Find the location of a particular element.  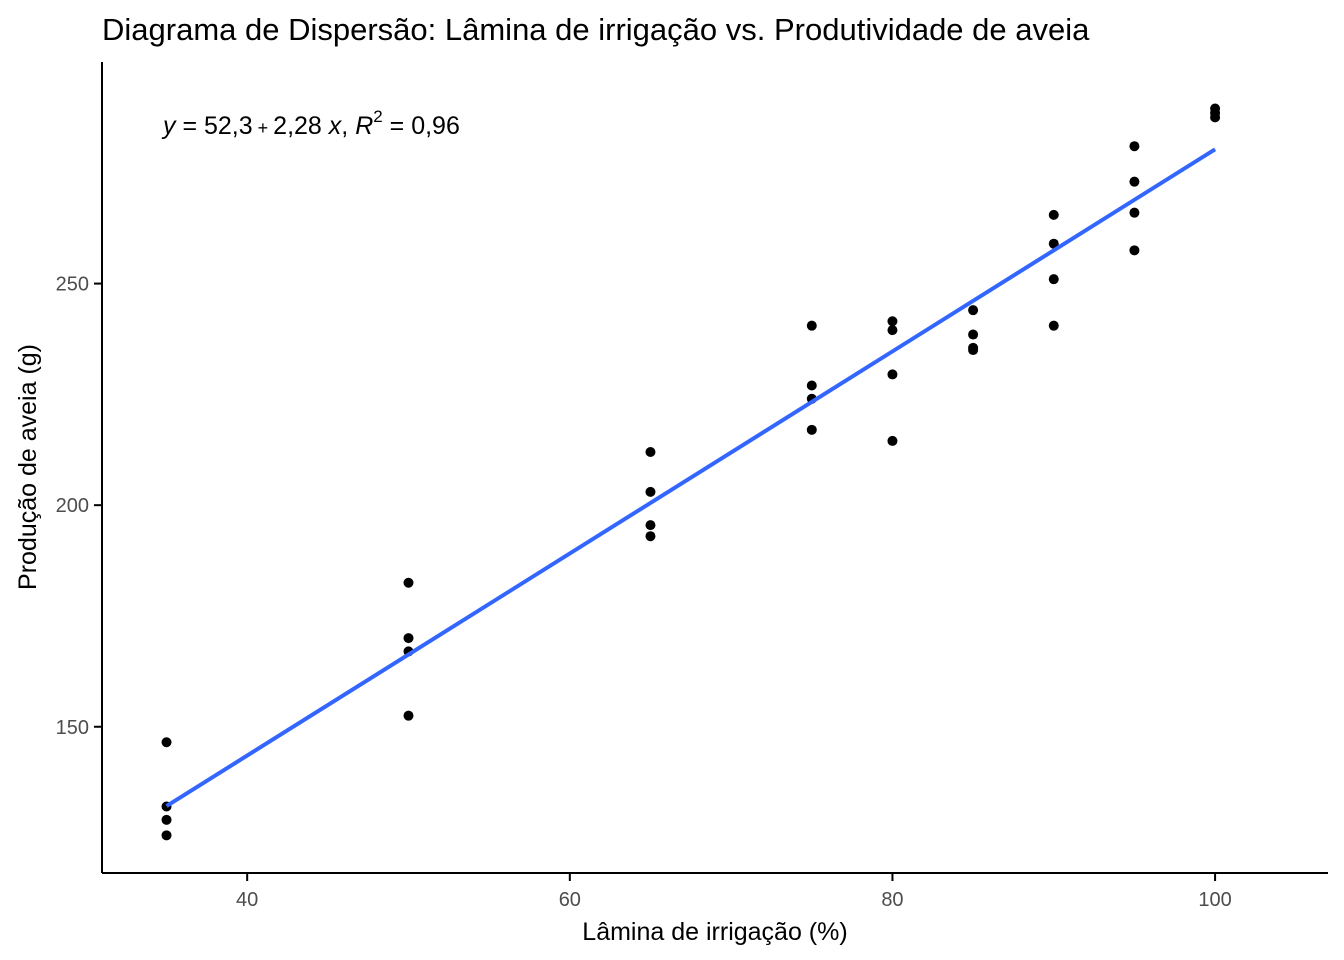

x-tick-label-100: 100 is located at coordinates (1214, 900).